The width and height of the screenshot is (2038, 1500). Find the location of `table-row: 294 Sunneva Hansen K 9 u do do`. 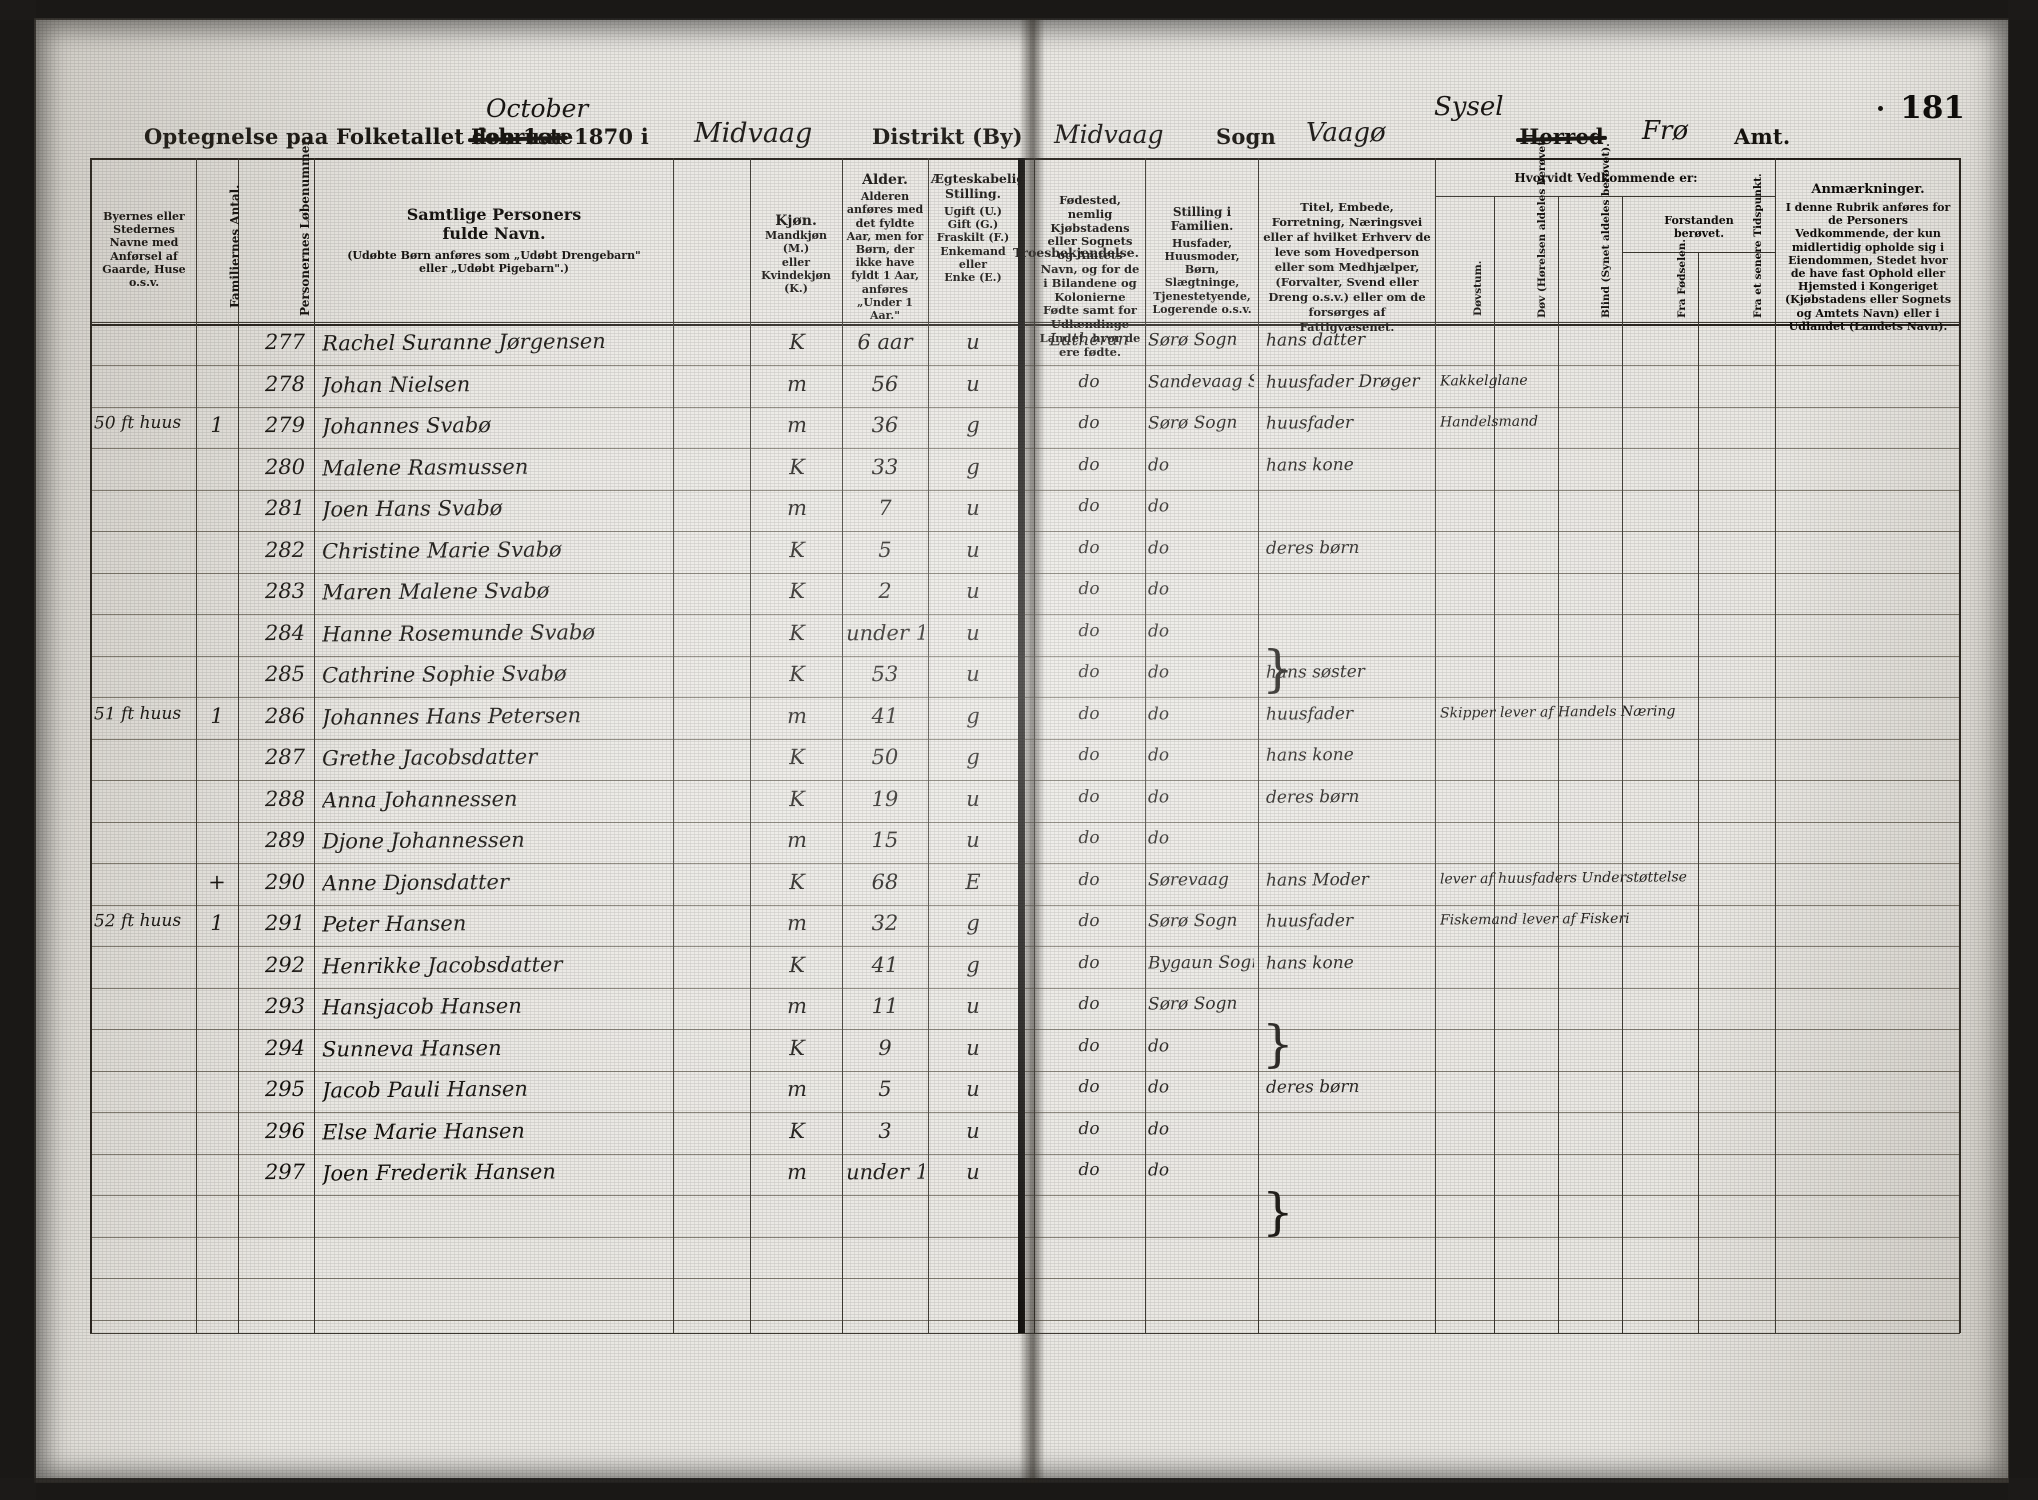

table-row: 294 Sunneva Hansen K 9 u do do is located at coordinates (1025, 1051).